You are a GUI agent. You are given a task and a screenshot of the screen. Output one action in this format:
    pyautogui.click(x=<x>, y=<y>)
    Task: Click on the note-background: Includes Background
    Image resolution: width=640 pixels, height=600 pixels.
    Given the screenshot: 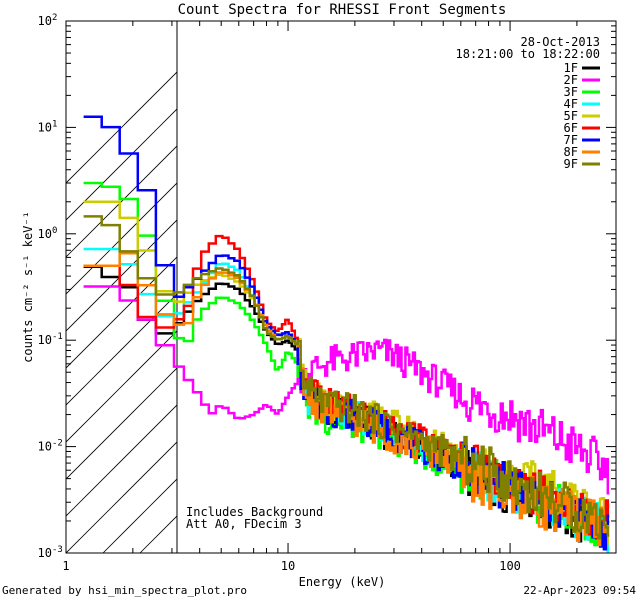 What is the action you would take?
    pyautogui.click(x=254, y=512)
    